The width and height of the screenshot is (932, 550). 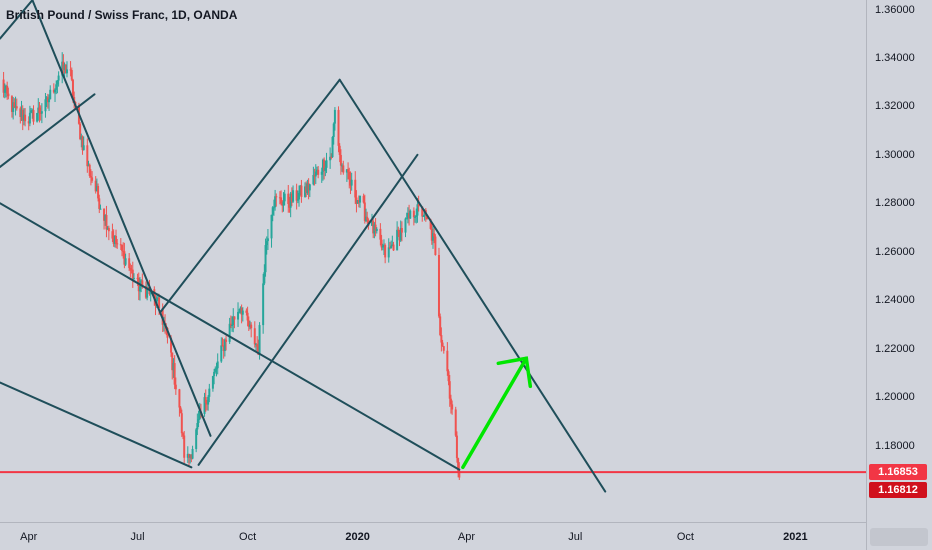 What do you see at coordinates (433, 536) in the screenshot?
I see `time-axis: Apr Jul Oct 2020 Apr Jul Oct 2021` at bounding box center [433, 536].